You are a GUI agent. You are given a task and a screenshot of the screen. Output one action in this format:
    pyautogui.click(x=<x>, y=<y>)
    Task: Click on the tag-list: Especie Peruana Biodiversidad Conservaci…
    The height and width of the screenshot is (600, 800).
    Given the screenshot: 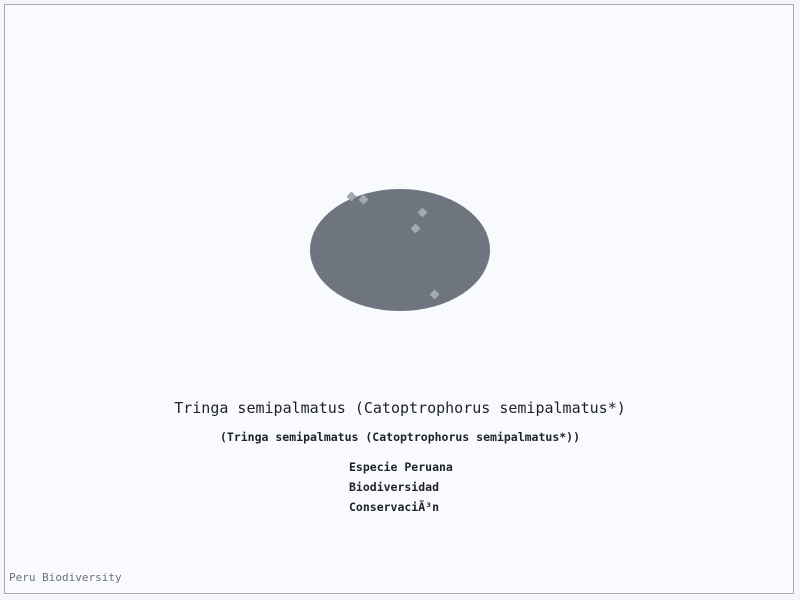 What is the action you would take?
    pyautogui.click(x=401, y=490)
    